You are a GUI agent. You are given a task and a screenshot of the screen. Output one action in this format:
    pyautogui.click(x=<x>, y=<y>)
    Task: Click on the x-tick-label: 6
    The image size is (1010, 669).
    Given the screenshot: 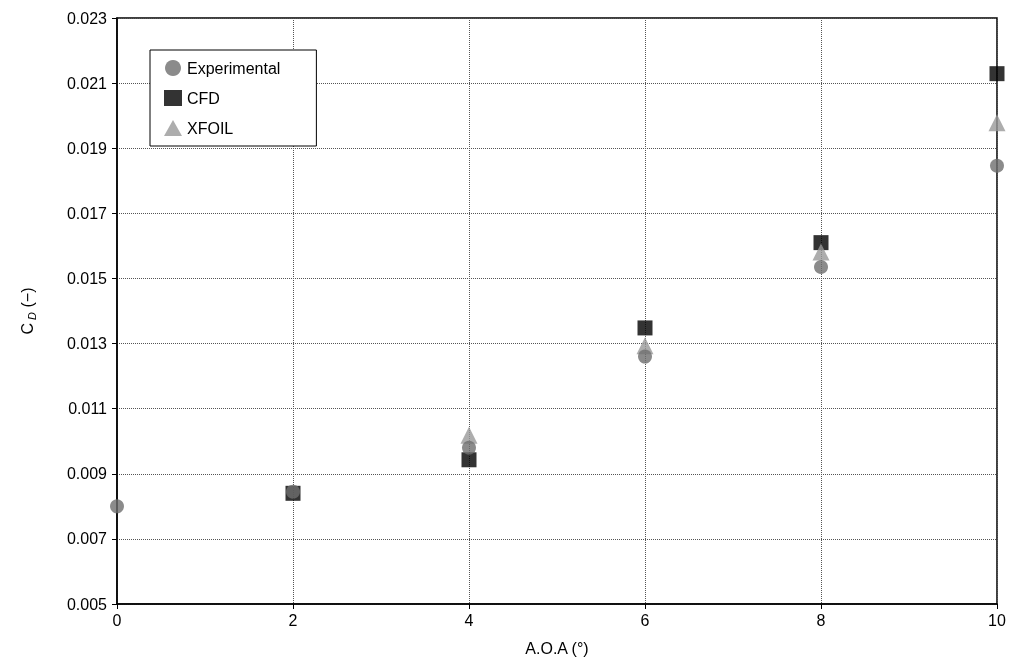 What is the action you would take?
    pyautogui.click(x=645, y=620)
    